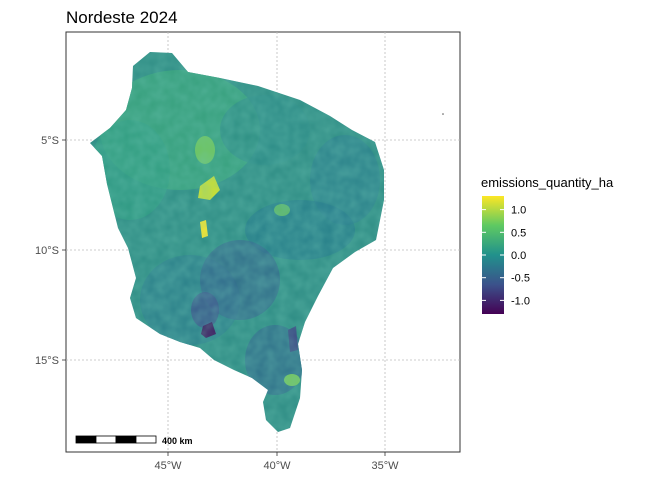 The height and width of the screenshot is (480, 672). I want to click on legend-title: emissions_quantity_ha, so click(547, 182).